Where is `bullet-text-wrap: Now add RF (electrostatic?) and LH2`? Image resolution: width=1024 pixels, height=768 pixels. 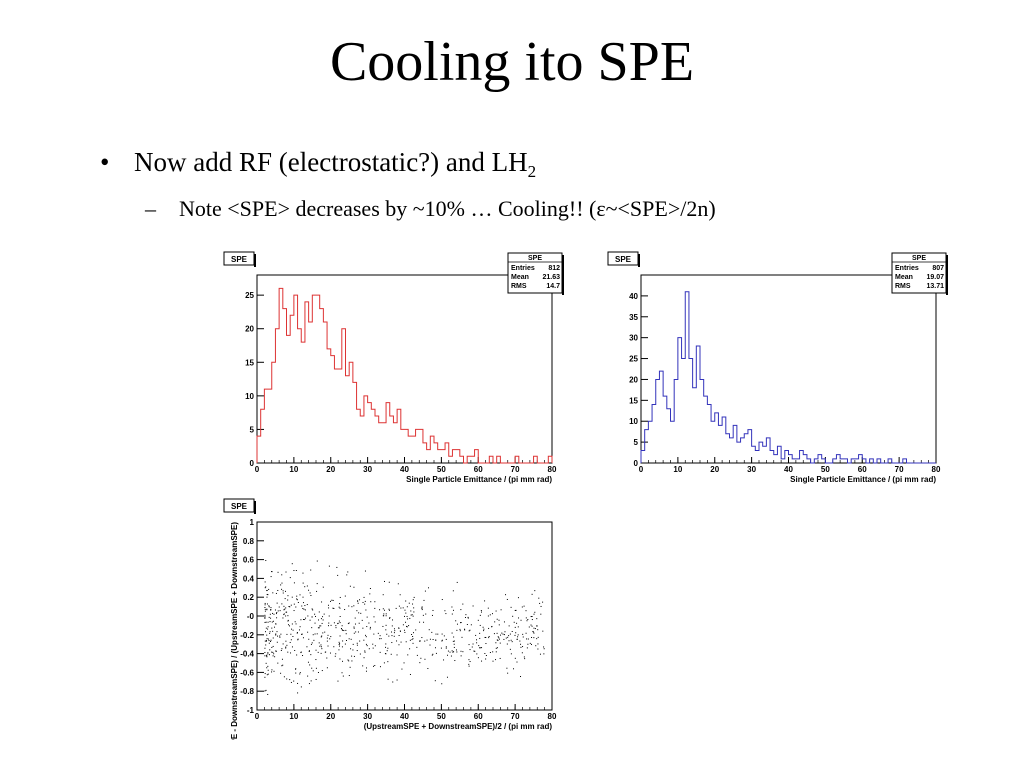
bullet-text-wrap: Now add RF (electrostatic?) and LH2 is located at coordinates (335, 163).